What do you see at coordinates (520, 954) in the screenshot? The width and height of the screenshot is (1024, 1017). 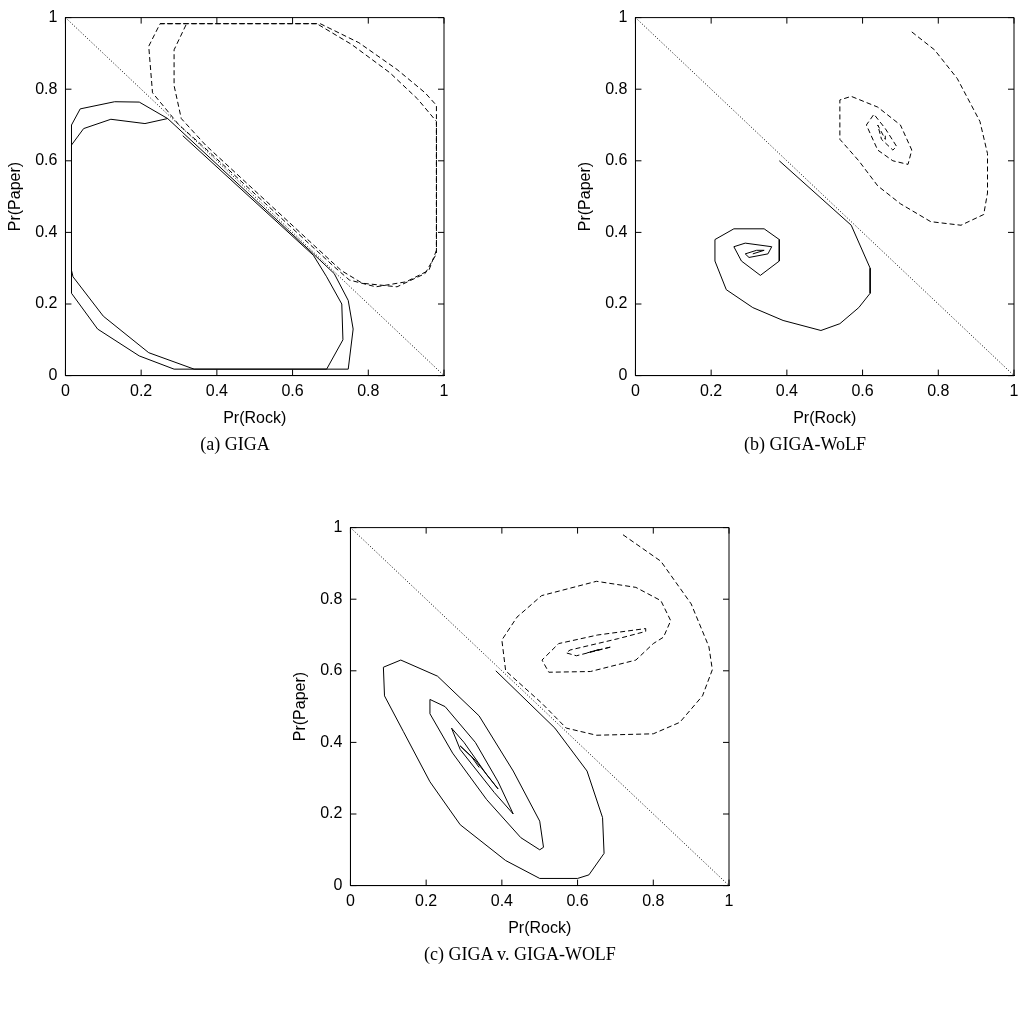 I see `text: (c) GIGA v. GIGA-WOLF` at bounding box center [520, 954].